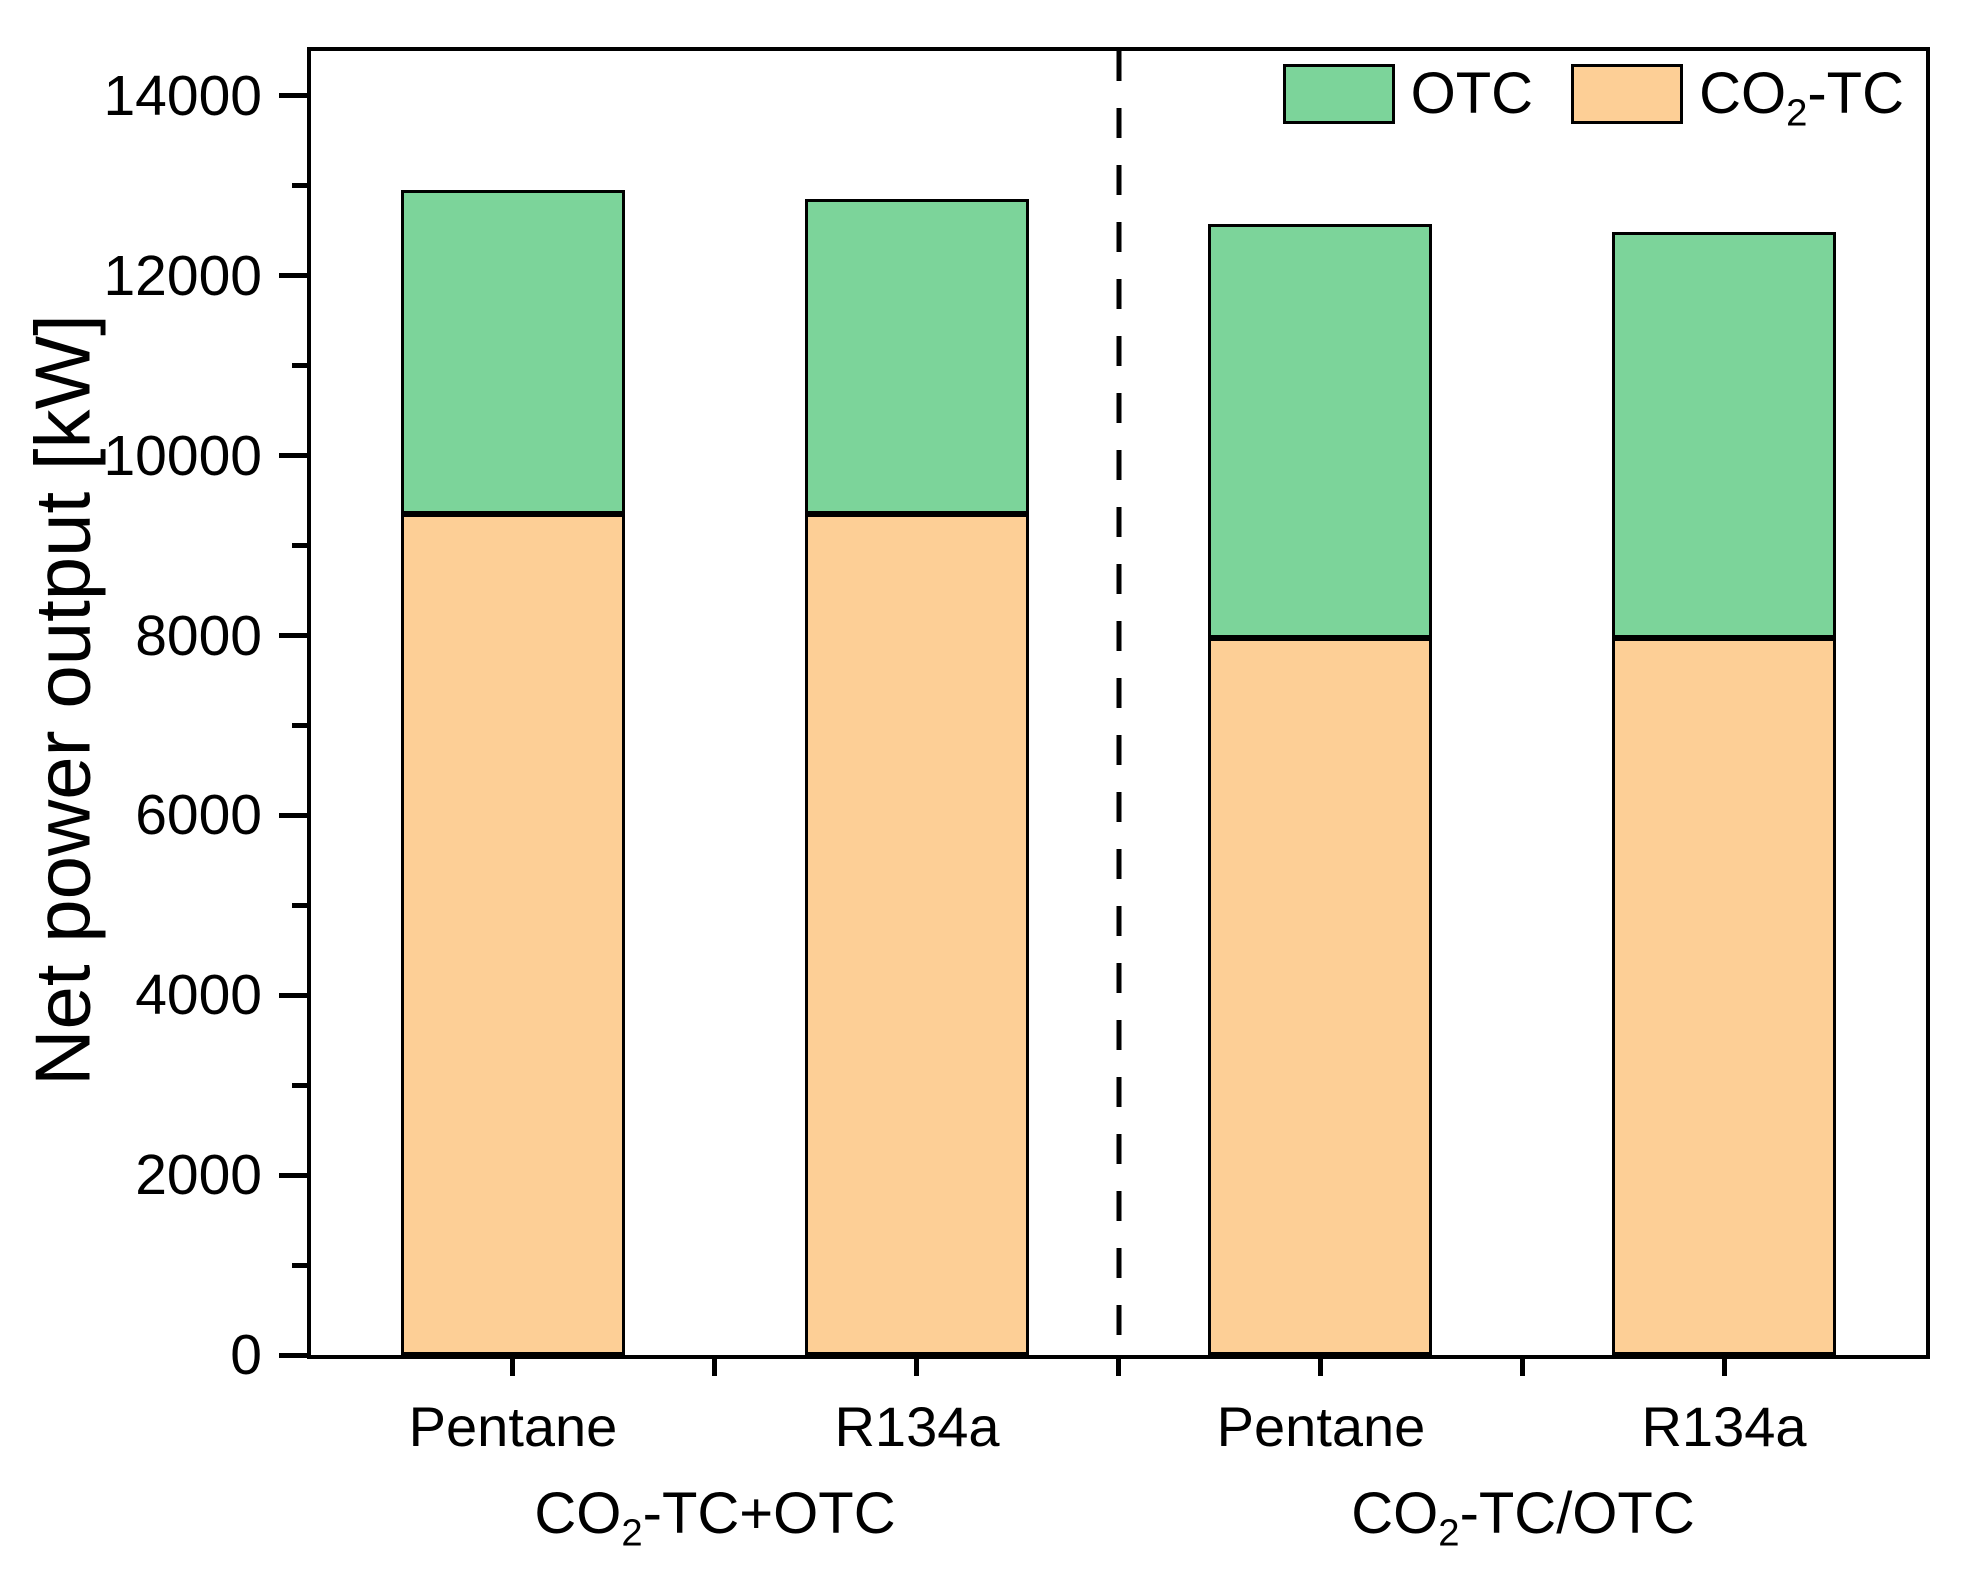  I want to click on group-label-suffix: -TC+OTC, so click(769, 1513).